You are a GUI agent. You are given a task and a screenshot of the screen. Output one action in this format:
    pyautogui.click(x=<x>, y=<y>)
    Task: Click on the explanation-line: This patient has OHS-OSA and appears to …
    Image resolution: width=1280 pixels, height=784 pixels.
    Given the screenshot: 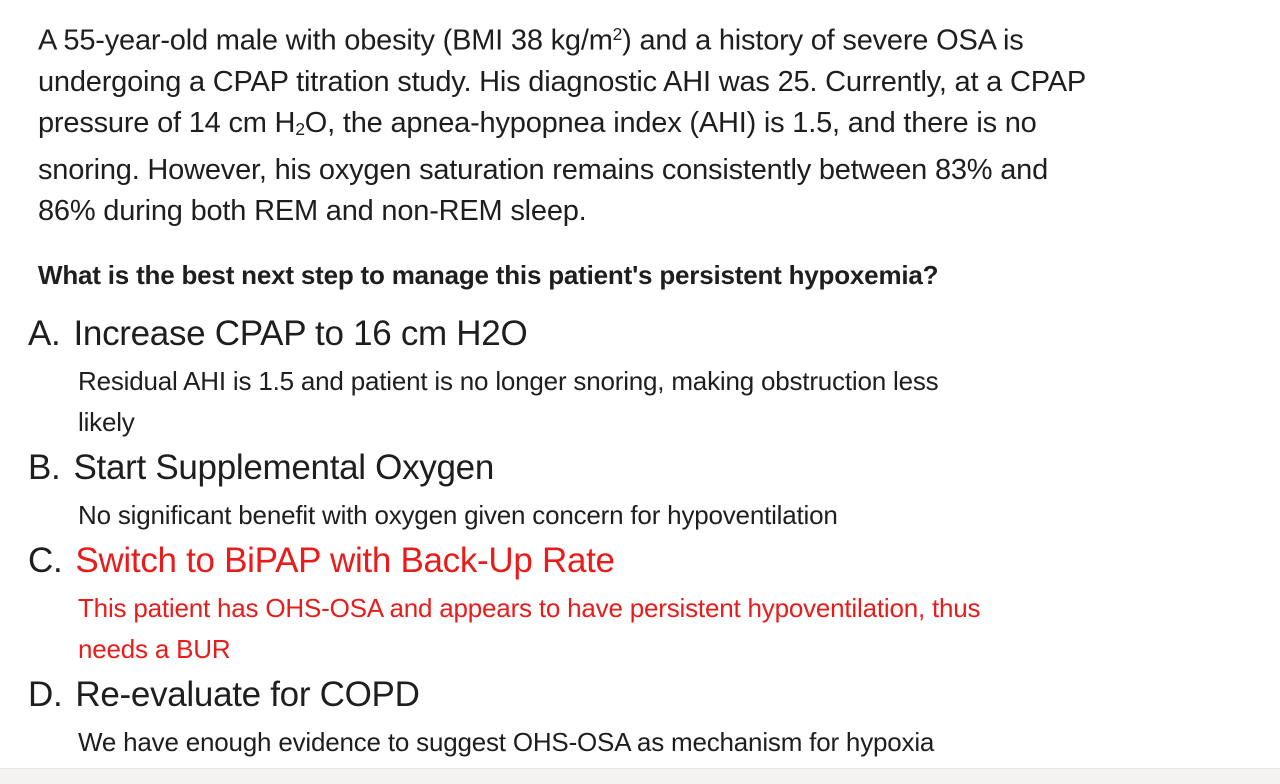 What is the action you would take?
    pyautogui.click(x=529, y=607)
    